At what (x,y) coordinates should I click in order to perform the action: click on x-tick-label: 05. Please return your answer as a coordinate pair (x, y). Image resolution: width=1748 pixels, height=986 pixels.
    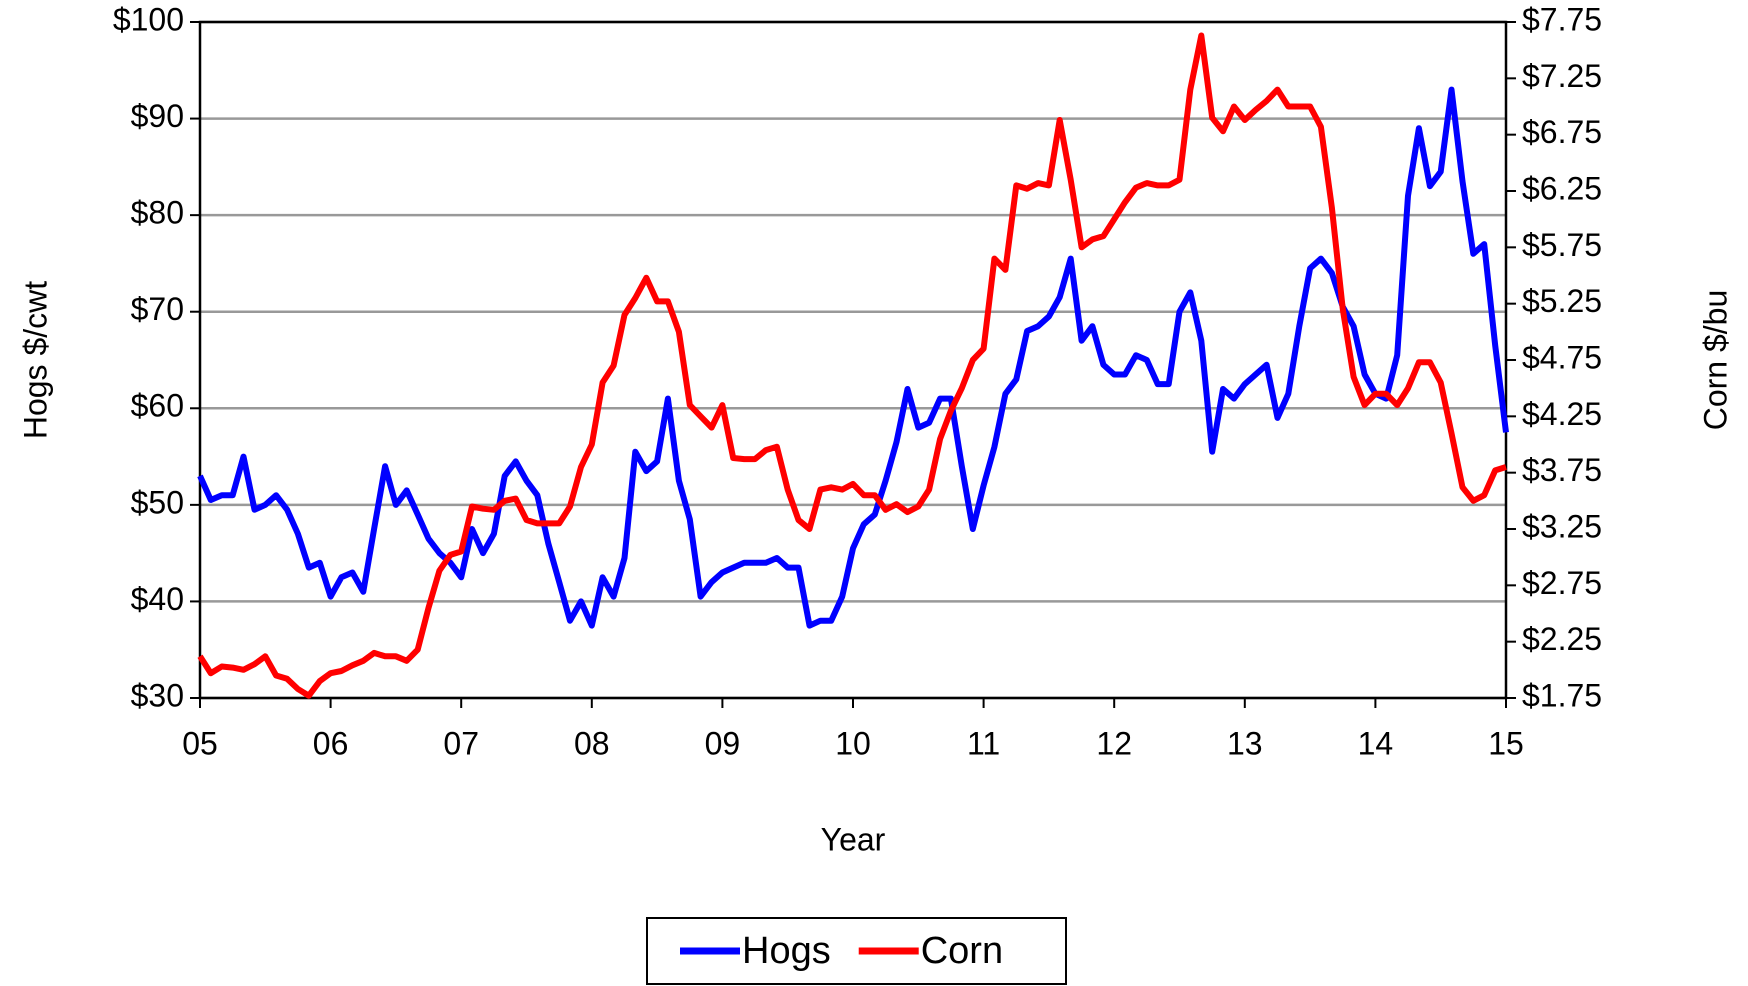
    Looking at the image, I should click on (200, 743).